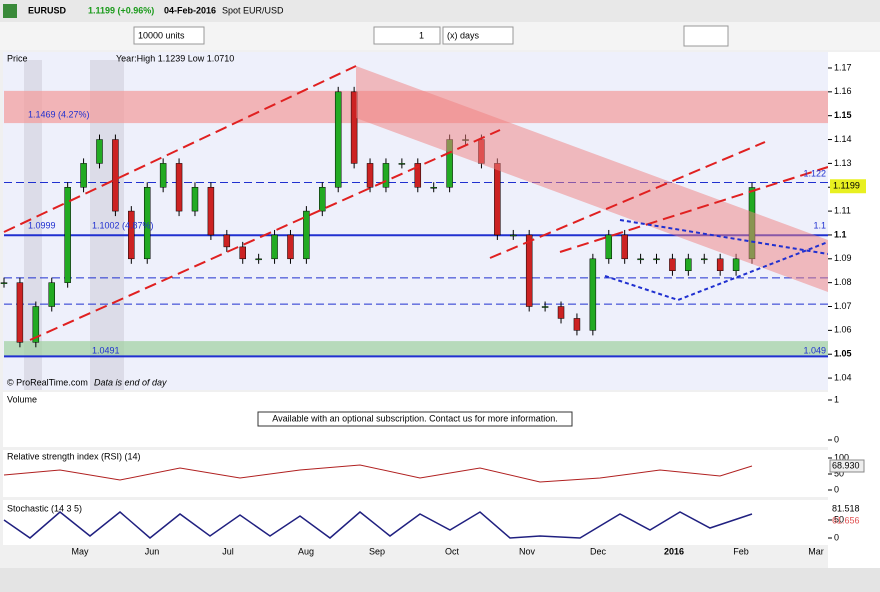 The height and width of the screenshot is (592, 880). What do you see at coordinates (843, 258) in the screenshot?
I see `y-tick-label: 1.09` at bounding box center [843, 258].